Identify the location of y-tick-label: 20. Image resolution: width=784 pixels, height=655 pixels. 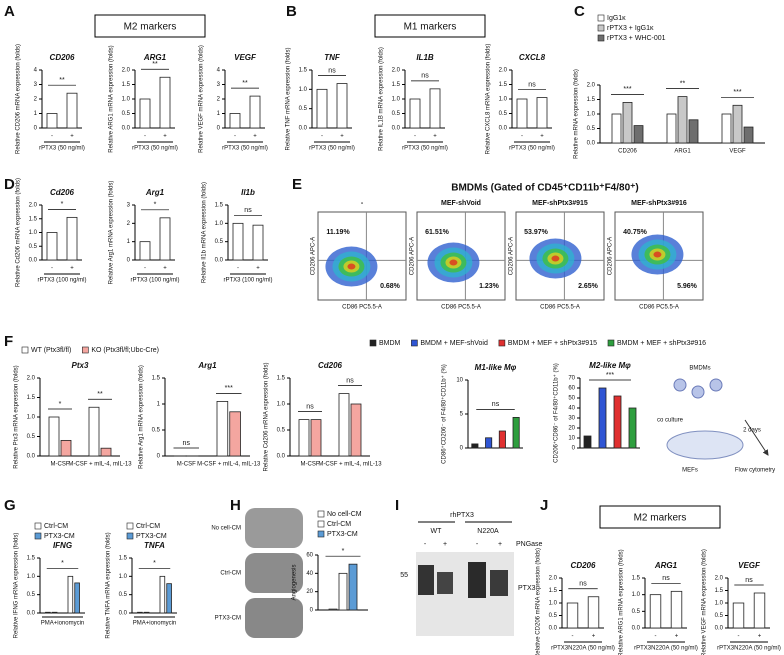
(571, 429).